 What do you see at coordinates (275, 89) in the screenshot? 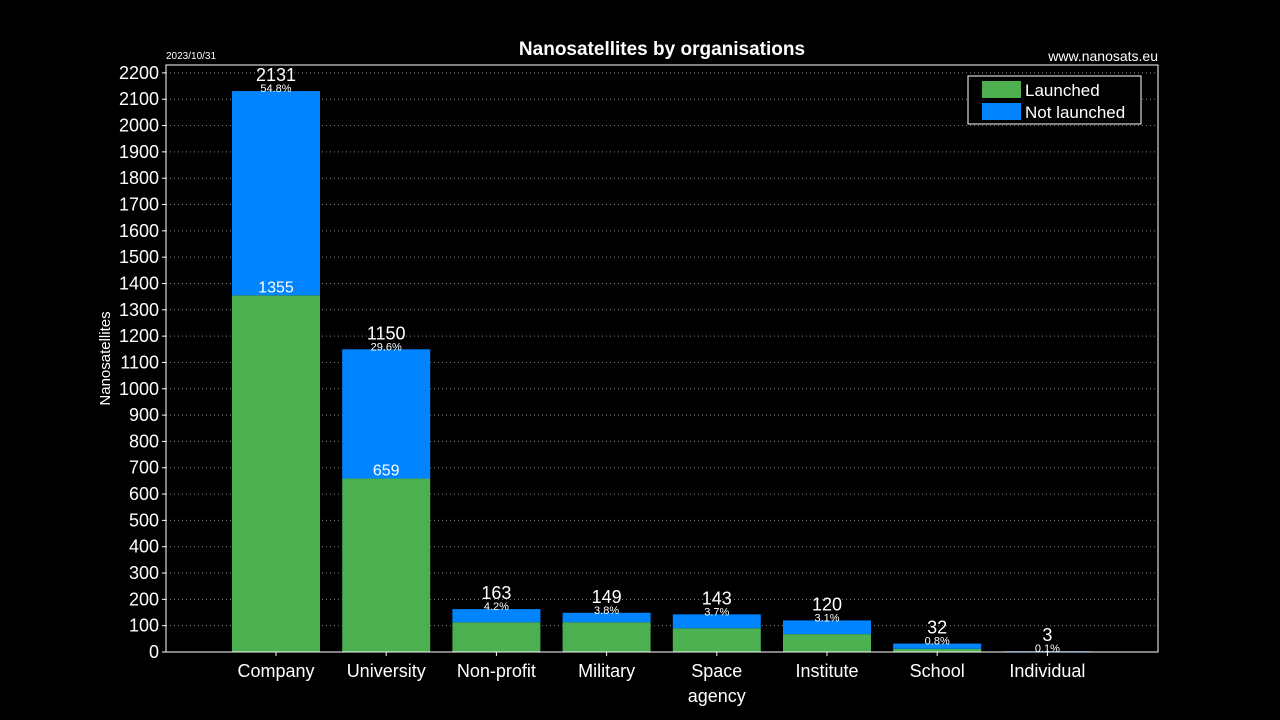
I see `percentage-label: 54.8%` at bounding box center [275, 89].